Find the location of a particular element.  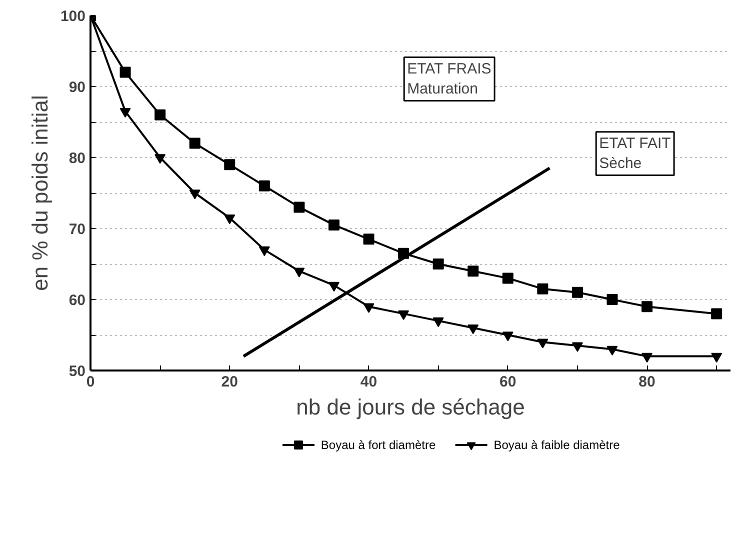

y-tick-label: 60 is located at coordinates (77, 300).